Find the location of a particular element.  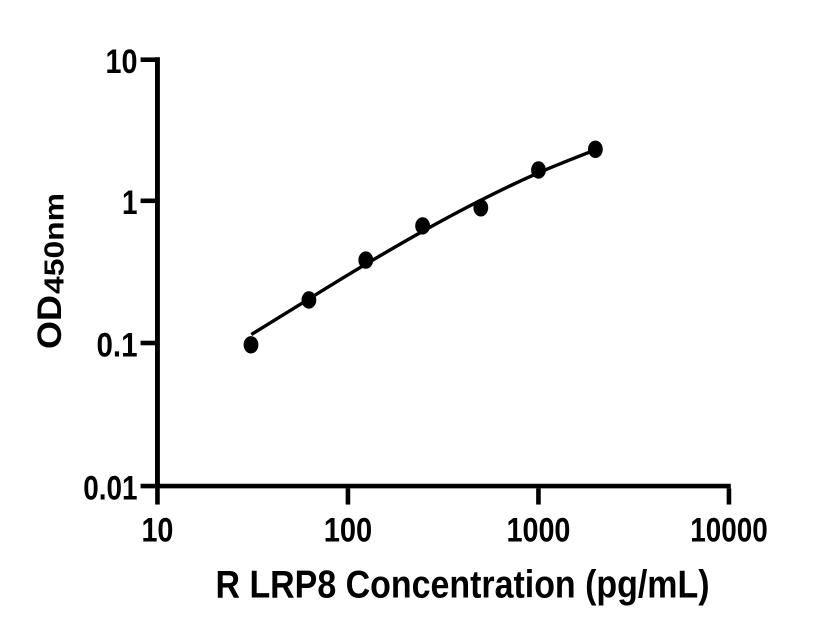

svg-text: 450nm is located at coordinates (54, 243).